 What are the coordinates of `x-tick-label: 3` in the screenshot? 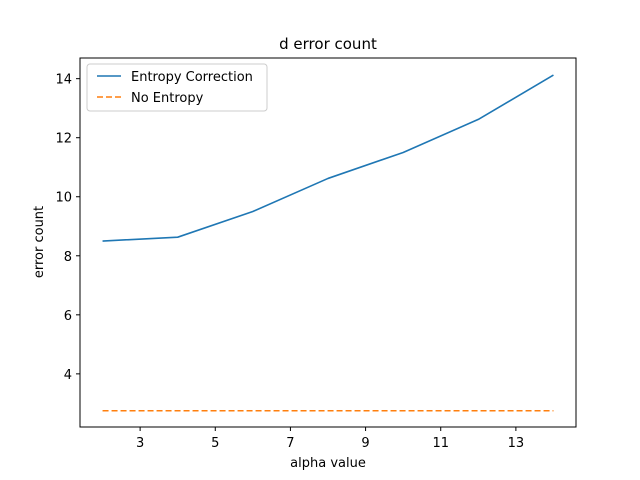 It's located at (140, 443).